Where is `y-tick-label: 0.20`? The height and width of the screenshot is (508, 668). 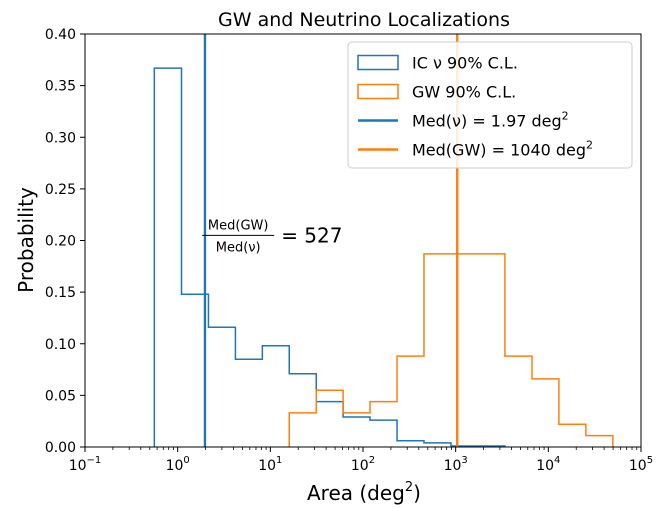
y-tick-label: 0.20 is located at coordinates (60, 242).